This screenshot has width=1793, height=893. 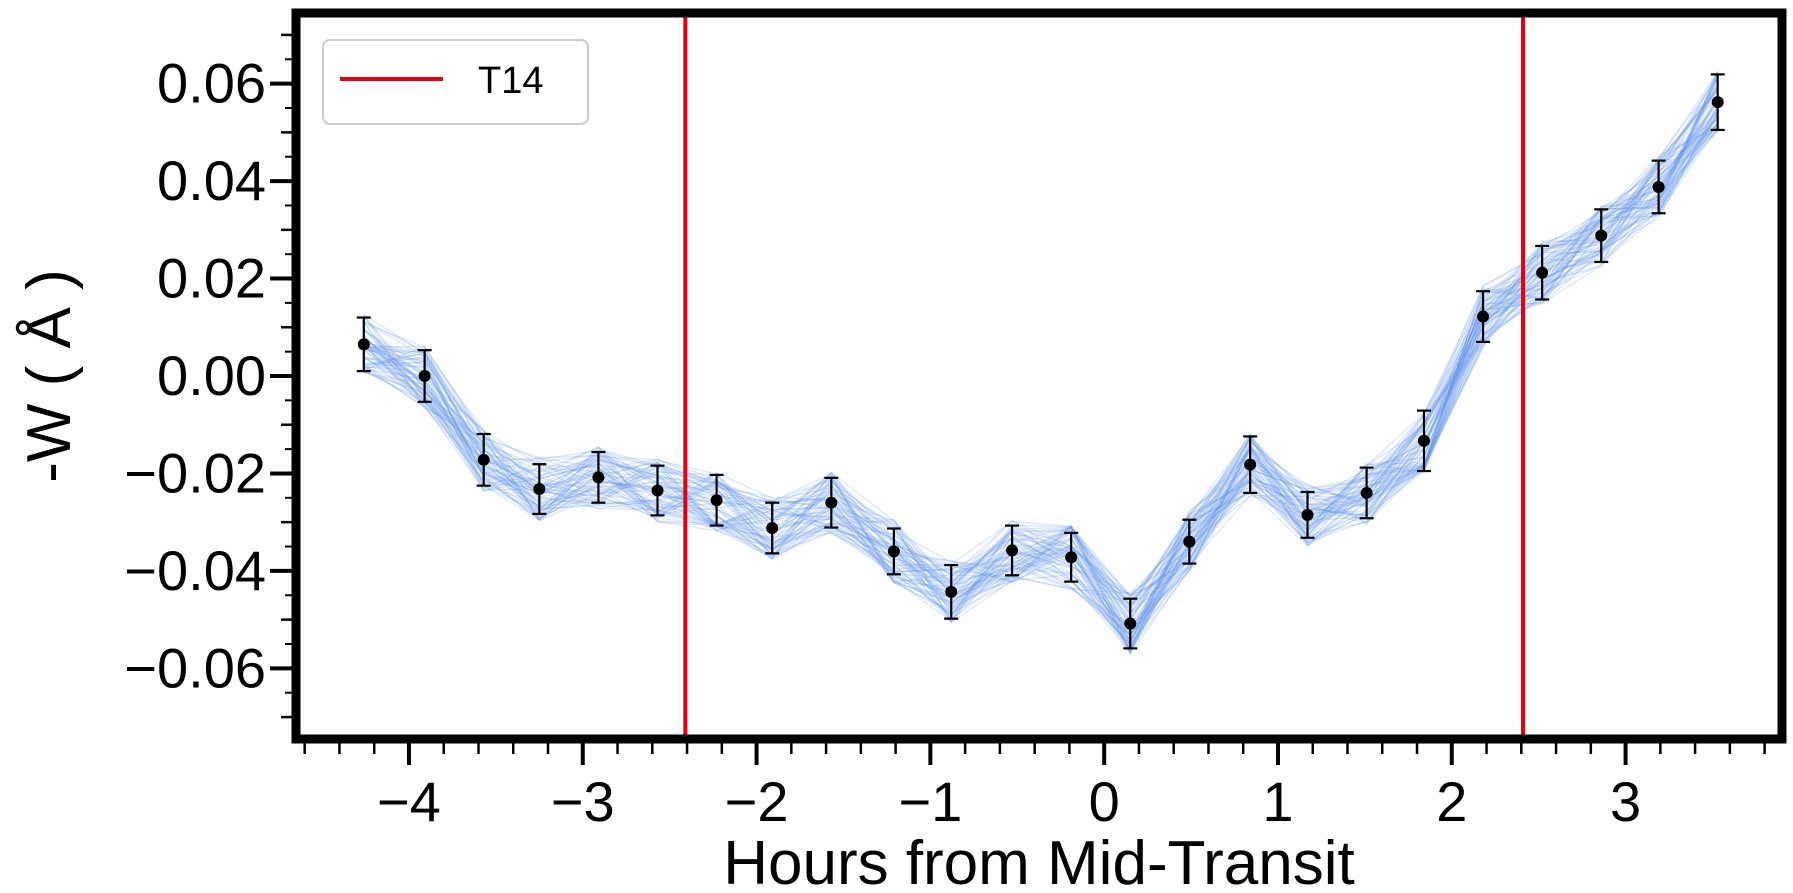 What do you see at coordinates (211, 278) in the screenshot?
I see `y-tick-label: 0.02` at bounding box center [211, 278].